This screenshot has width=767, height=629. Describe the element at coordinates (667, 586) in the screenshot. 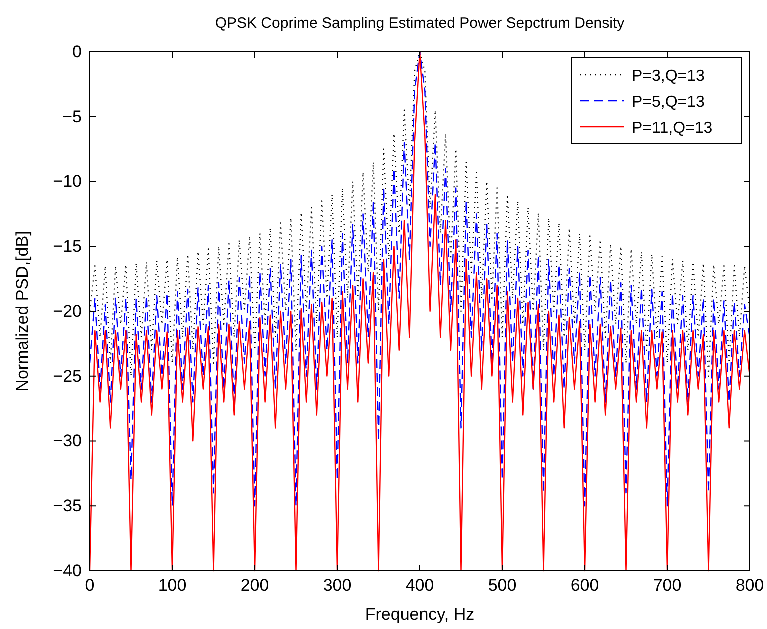

I see `x-tick-label: 700` at that location.